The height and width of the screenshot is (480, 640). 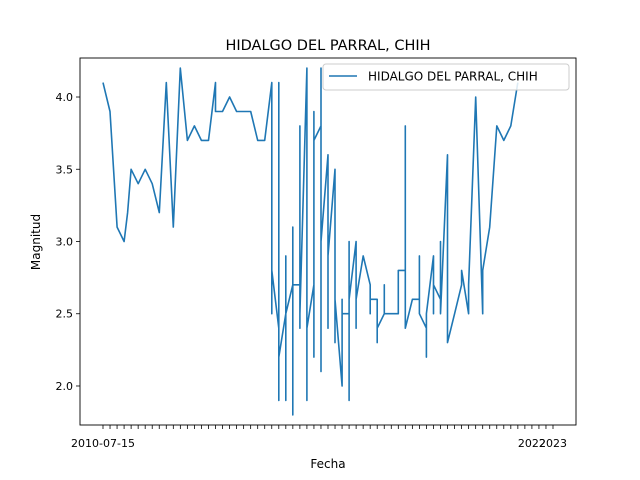 I want to click on legend-box, so click(x=446, y=77).